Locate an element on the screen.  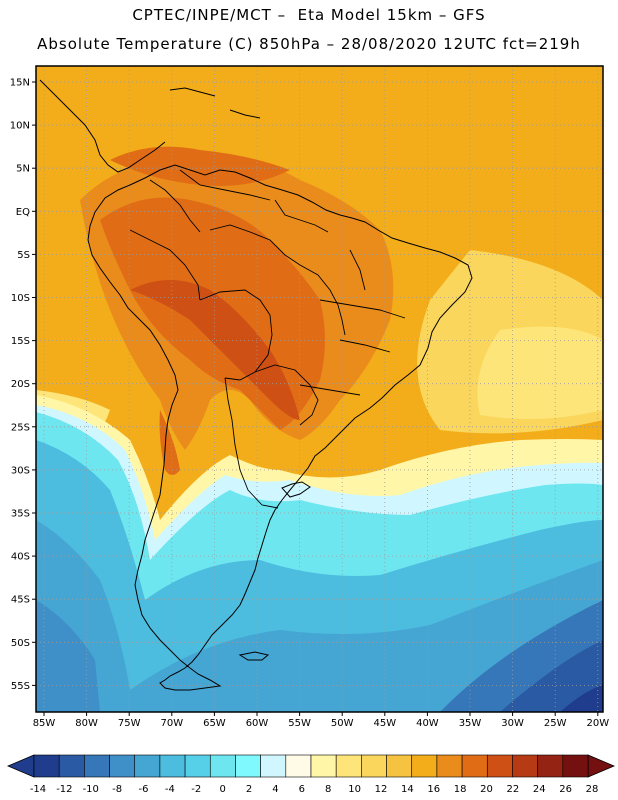
lat-label: 20S is located at coordinates (20, 384).